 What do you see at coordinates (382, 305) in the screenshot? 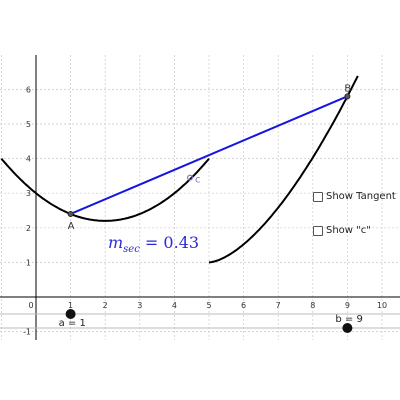
I see `x-tick-label: 10` at bounding box center [382, 305].